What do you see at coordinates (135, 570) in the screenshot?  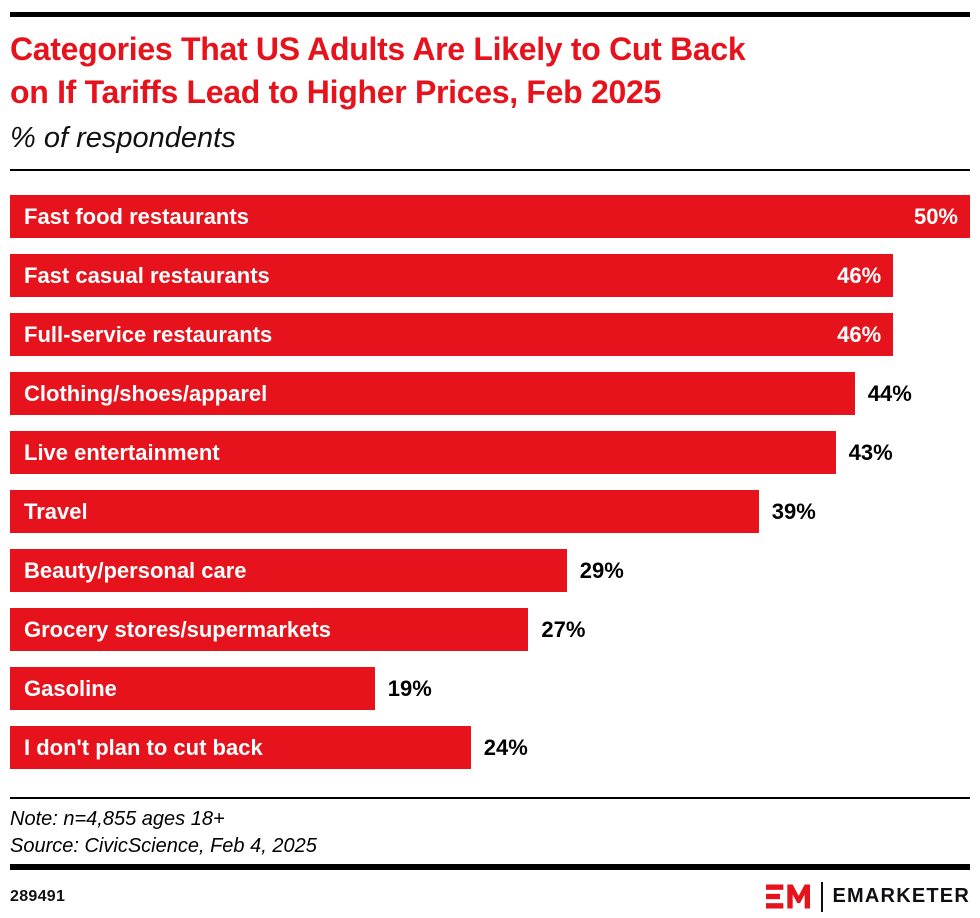 I see `bar-category-label: Beauty/personal care` at bounding box center [135, 570].